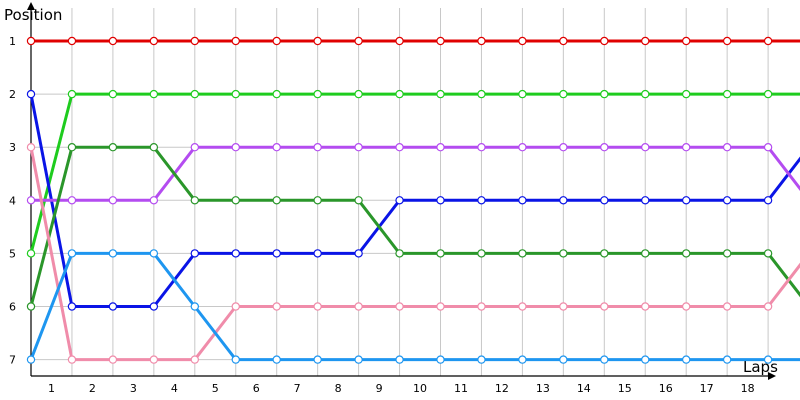 Image resolution: width=800 pixels, height=400 pixels. What do you see at coordinates (31, 6) in the screenshot?
I see `y-axis-arrow` at bounding box center [31, 6].